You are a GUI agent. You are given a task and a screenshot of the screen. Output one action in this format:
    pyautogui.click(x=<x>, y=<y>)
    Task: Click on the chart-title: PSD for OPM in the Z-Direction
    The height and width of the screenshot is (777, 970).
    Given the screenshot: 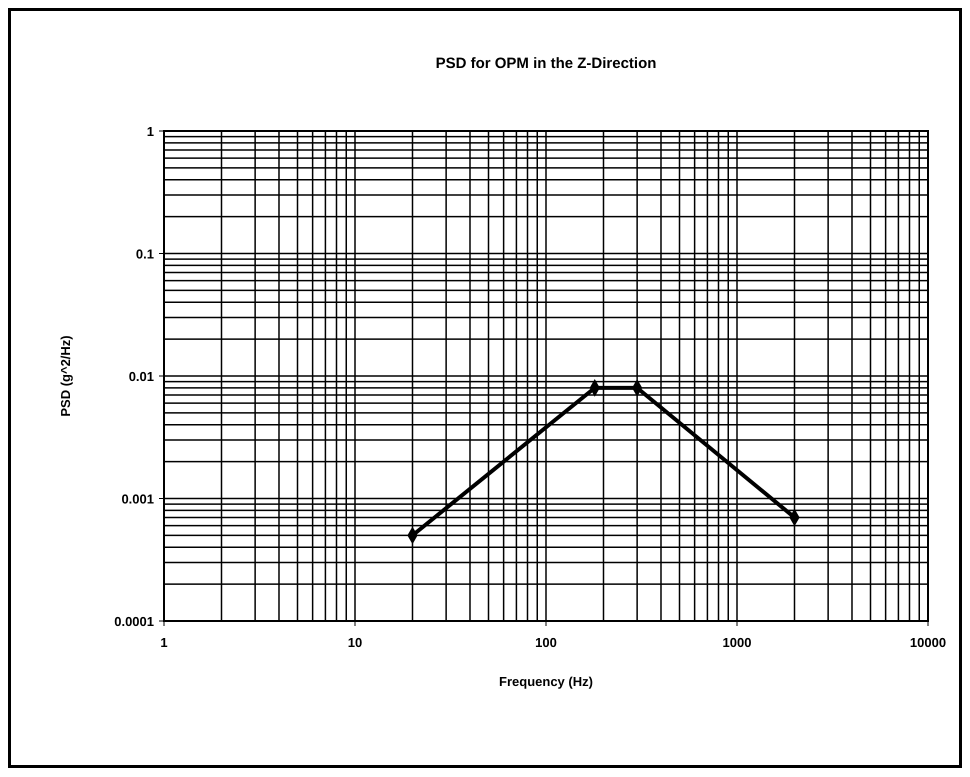 What is the action you would take?
    pyautogui.click(x=546, y=63)
    